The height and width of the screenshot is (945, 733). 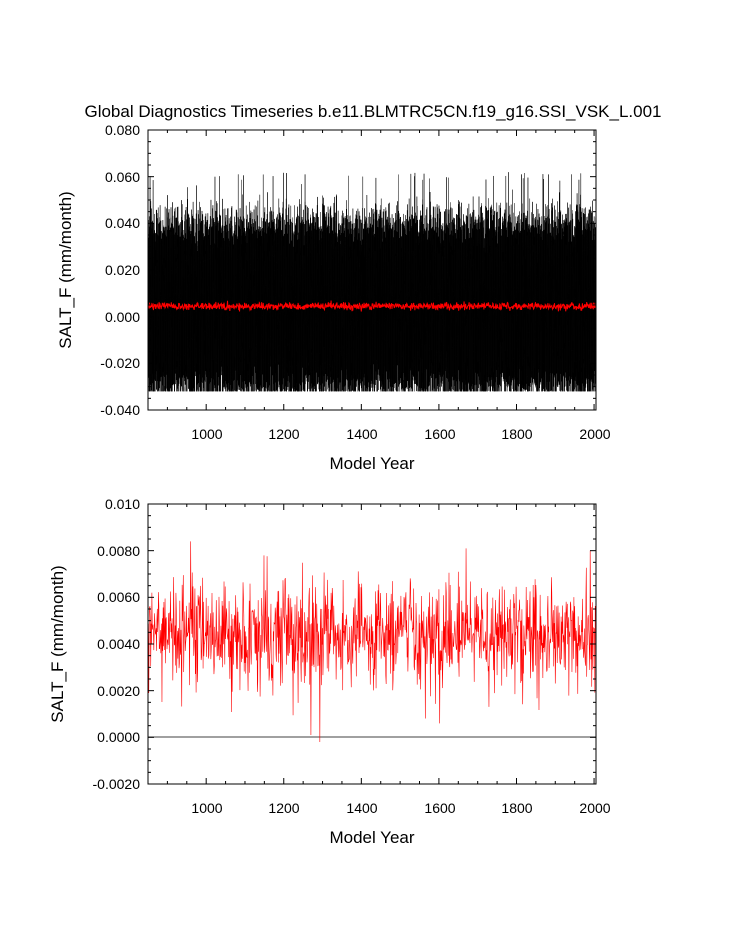 I want to click on top-series-monthly, so click(x=372, y=282).